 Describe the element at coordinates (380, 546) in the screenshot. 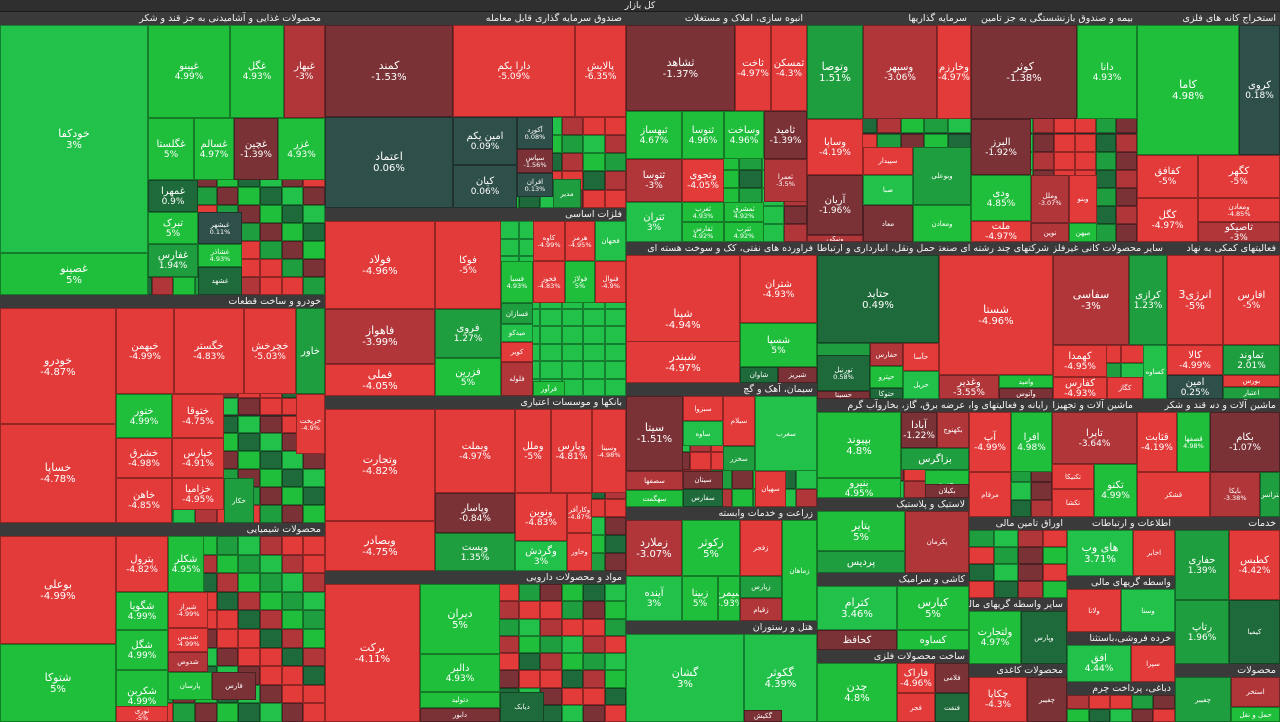

I see `stock-tile: وبصادر -4.75%` at that location.